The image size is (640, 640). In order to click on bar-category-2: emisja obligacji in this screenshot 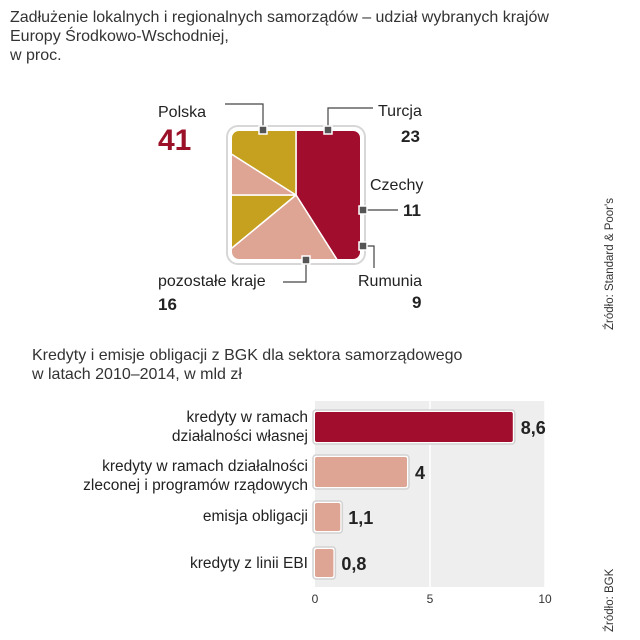, I will do `click(255, 516)`.